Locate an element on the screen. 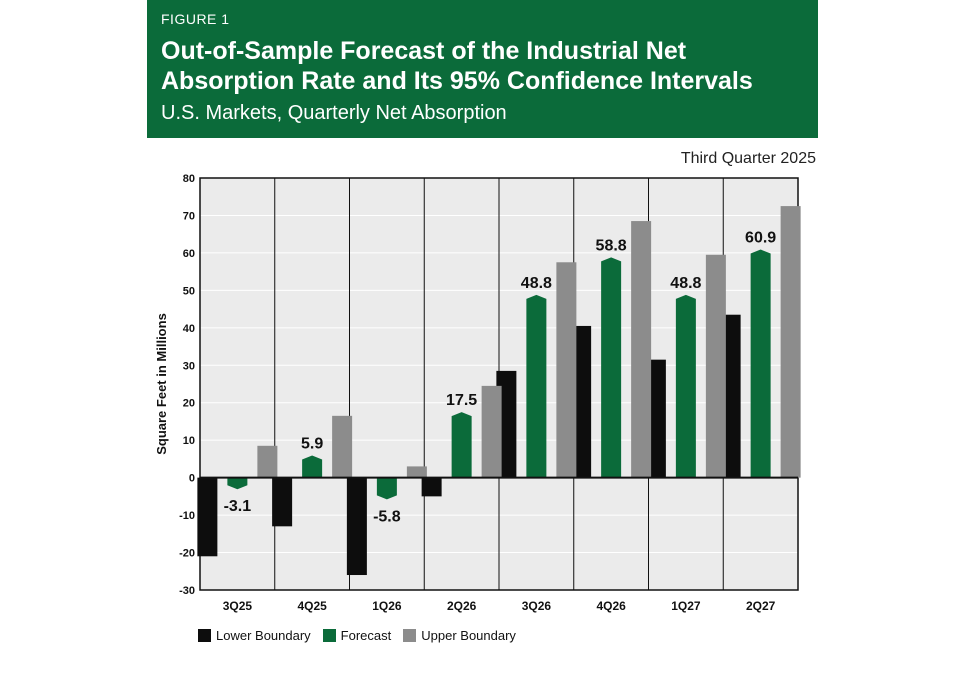 The height and width of the screenshot is (699, 965). y-tick-label: -20 is located at coordinates (187, 554).